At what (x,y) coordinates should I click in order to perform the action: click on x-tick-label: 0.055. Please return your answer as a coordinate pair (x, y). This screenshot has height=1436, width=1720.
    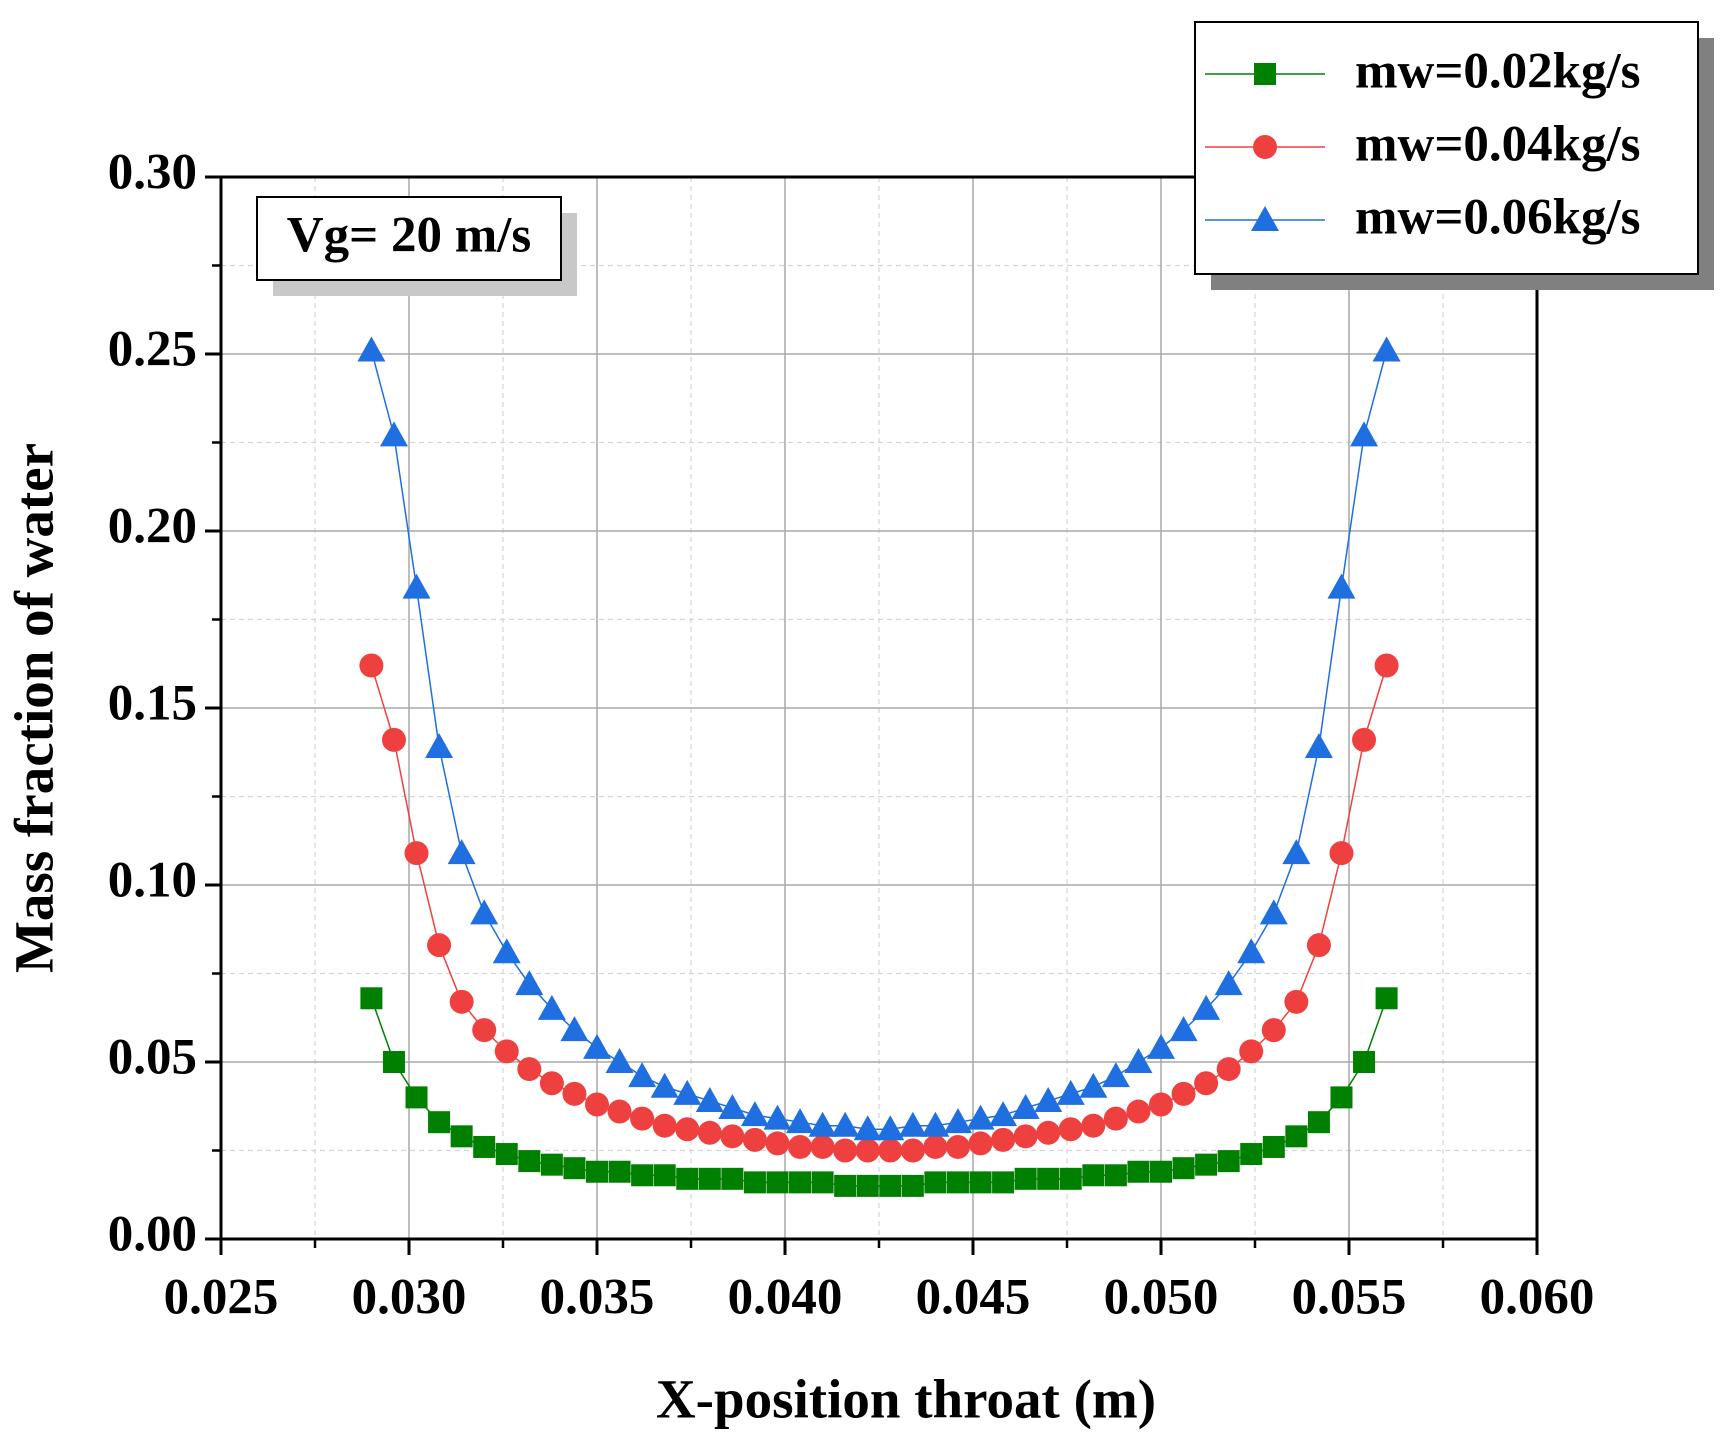
    Looking at the image, I should click on (1349, 1298).